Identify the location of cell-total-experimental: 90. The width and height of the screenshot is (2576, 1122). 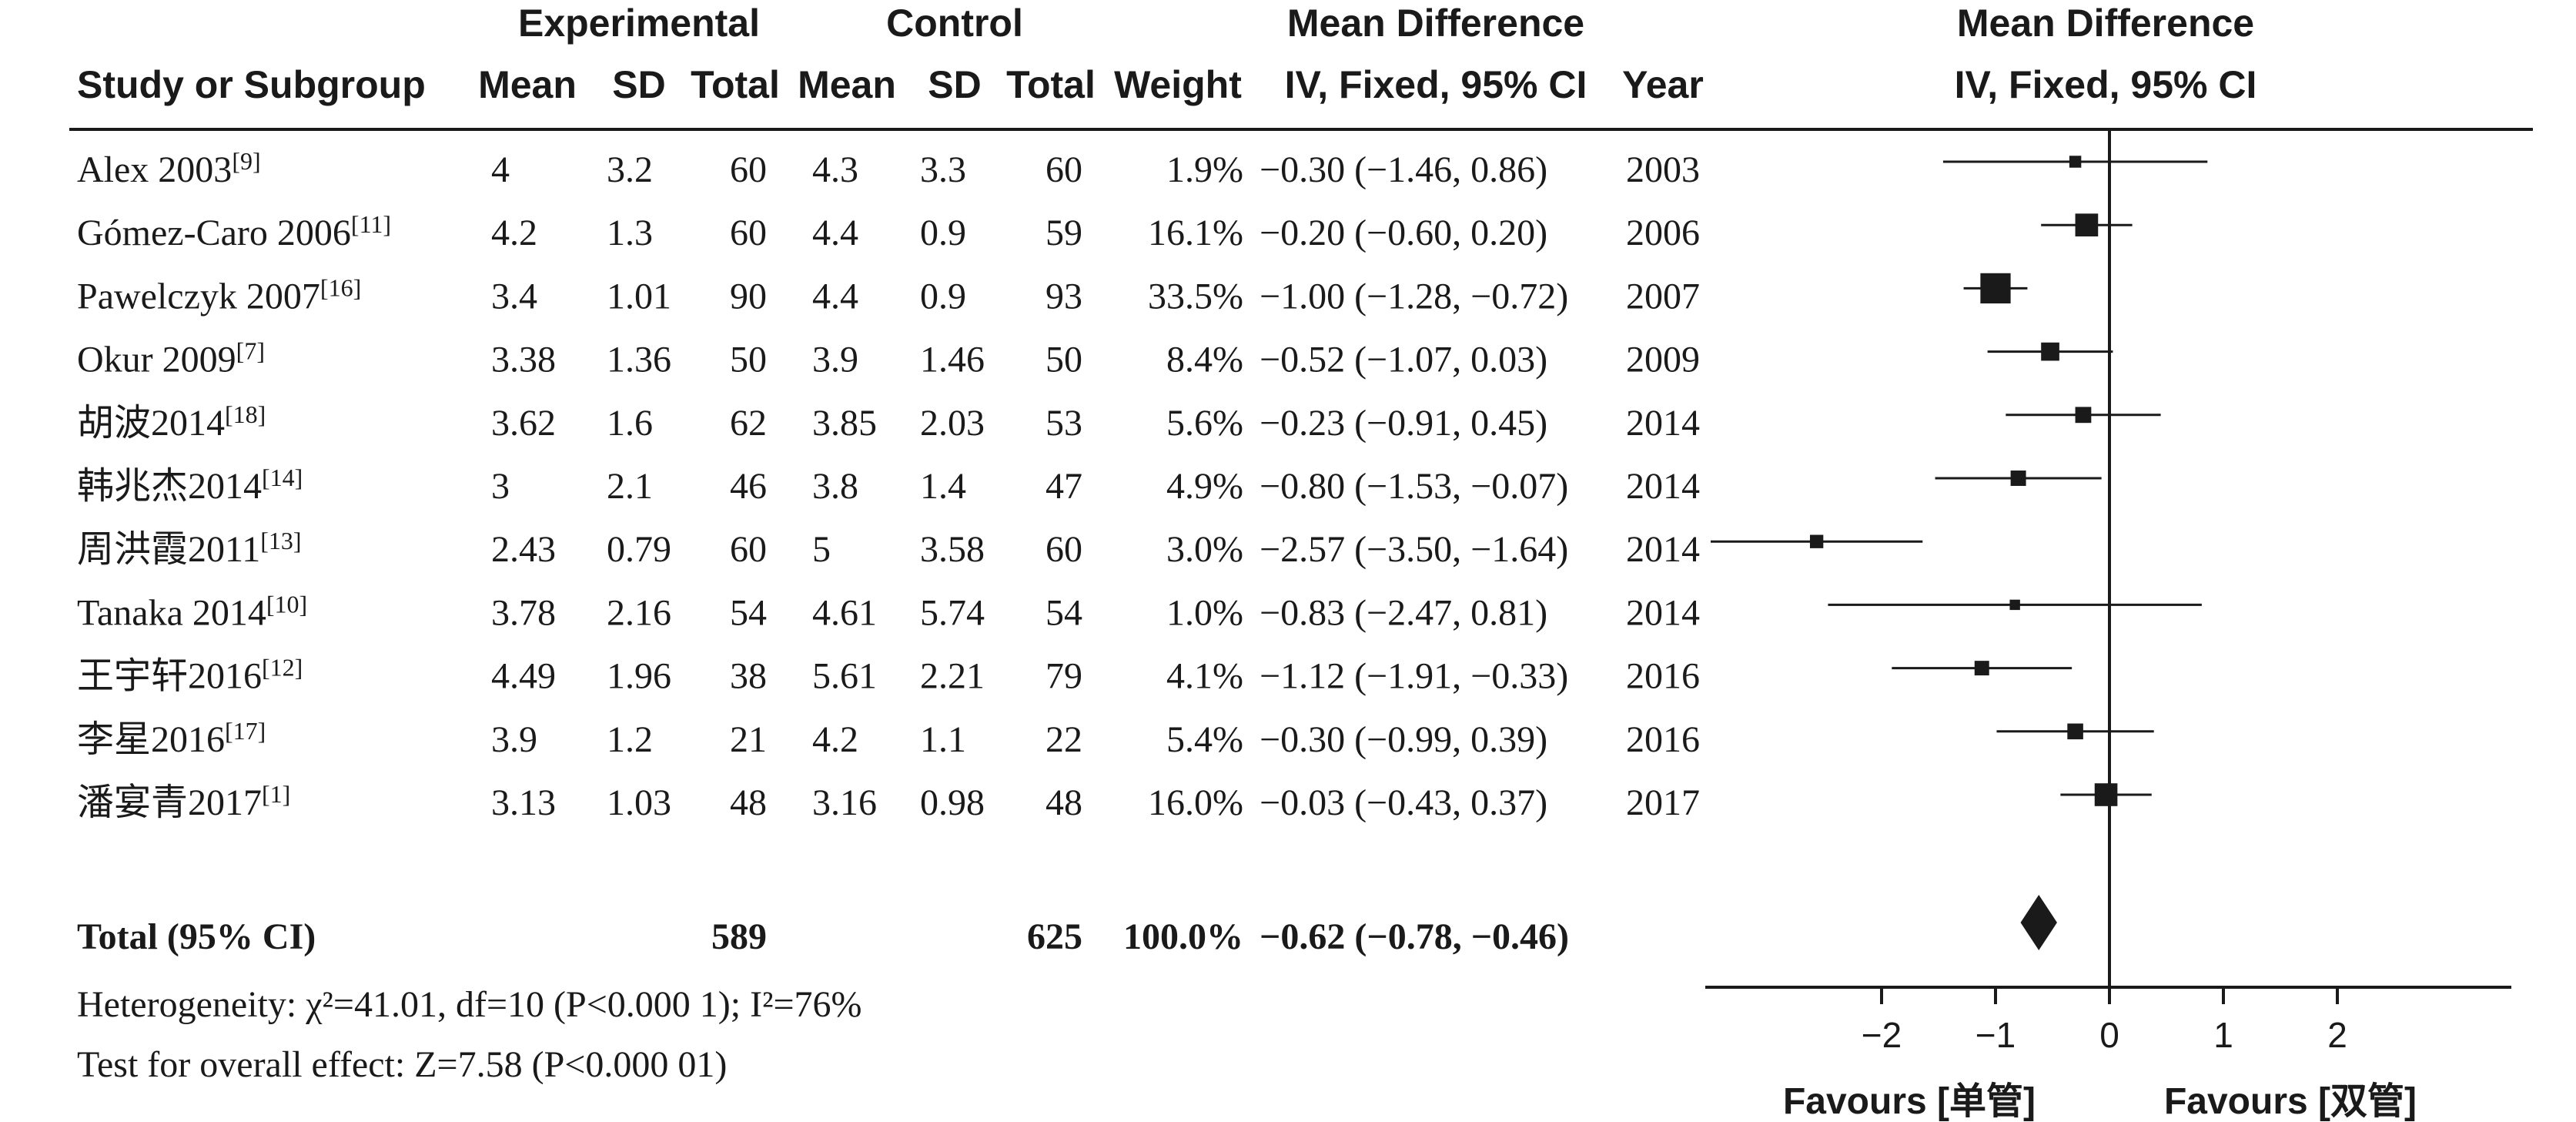
(749, 296).